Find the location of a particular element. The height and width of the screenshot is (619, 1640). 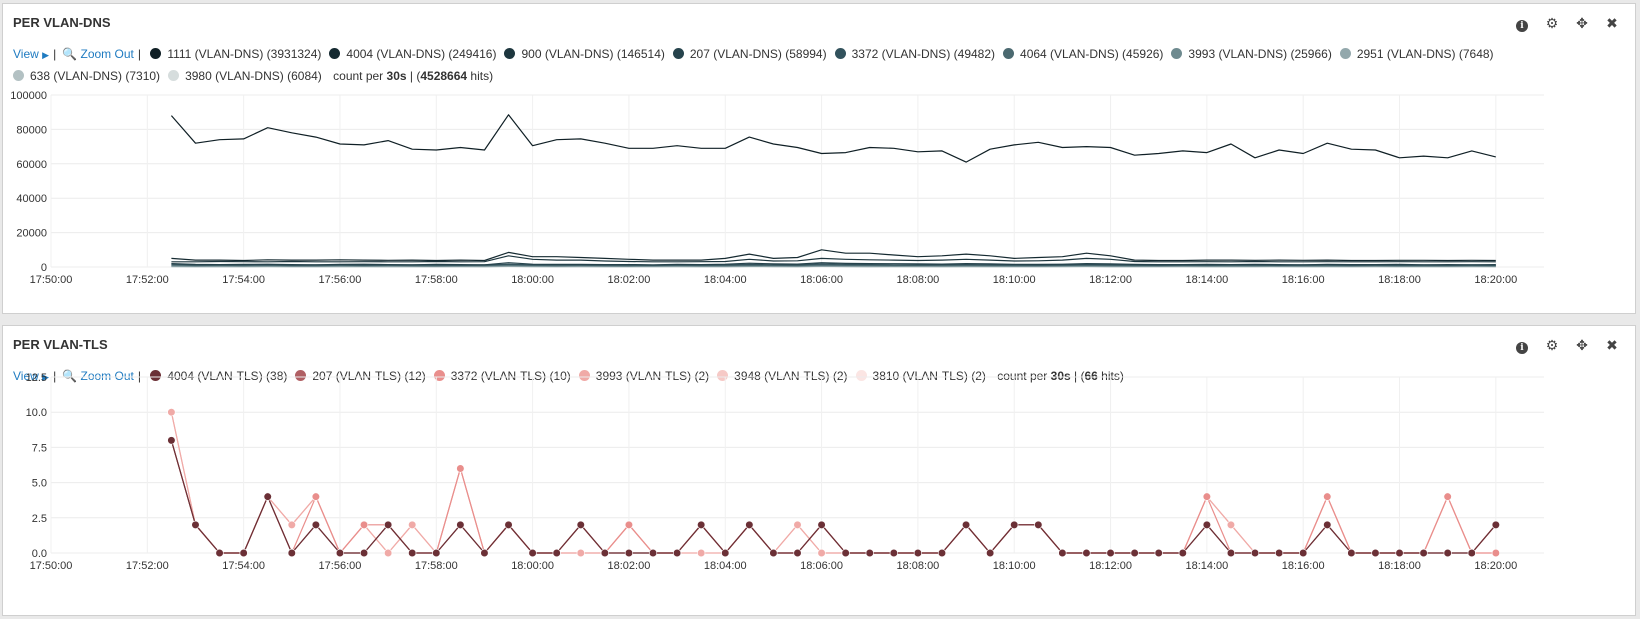

legend-item: 900 (VLAN-DNS) (146514) is located at coordinates (584, 54).